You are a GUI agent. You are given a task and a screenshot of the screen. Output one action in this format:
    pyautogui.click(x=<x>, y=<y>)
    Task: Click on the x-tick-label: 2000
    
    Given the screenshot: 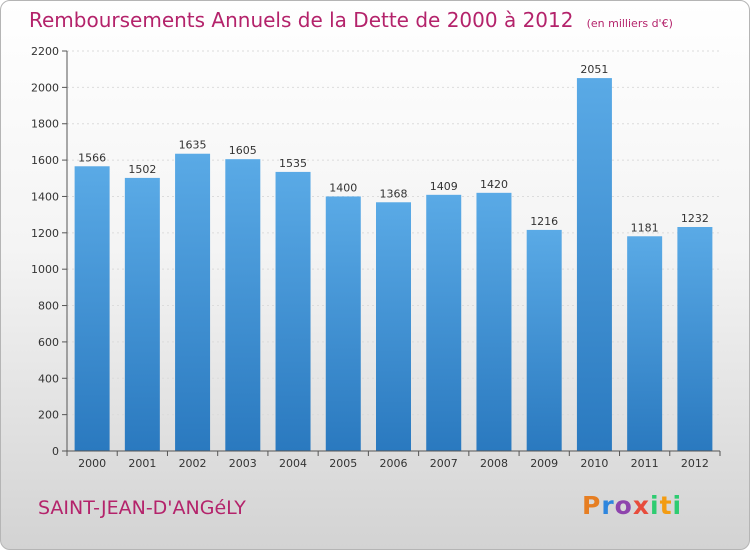 What is the action you would take?
    pyautogui.click(x=92, y=463)
    